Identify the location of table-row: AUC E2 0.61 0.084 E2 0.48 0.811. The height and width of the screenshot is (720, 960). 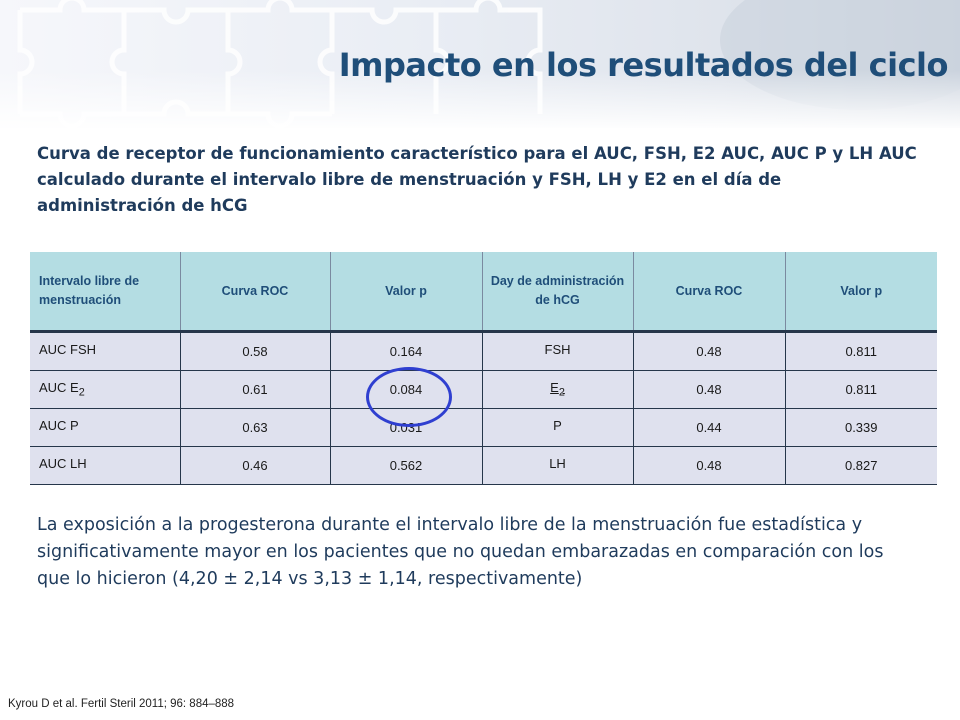
(483, 389).